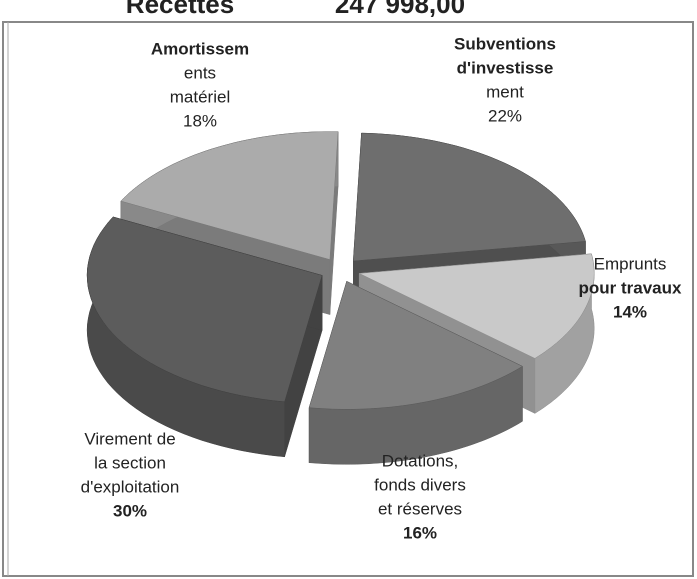 Image resolution: width=697 pixels, height=579 pixels. Describe the element at coordinates (420, 532) in the screenshot. I see `value-label: 16%` at that location.